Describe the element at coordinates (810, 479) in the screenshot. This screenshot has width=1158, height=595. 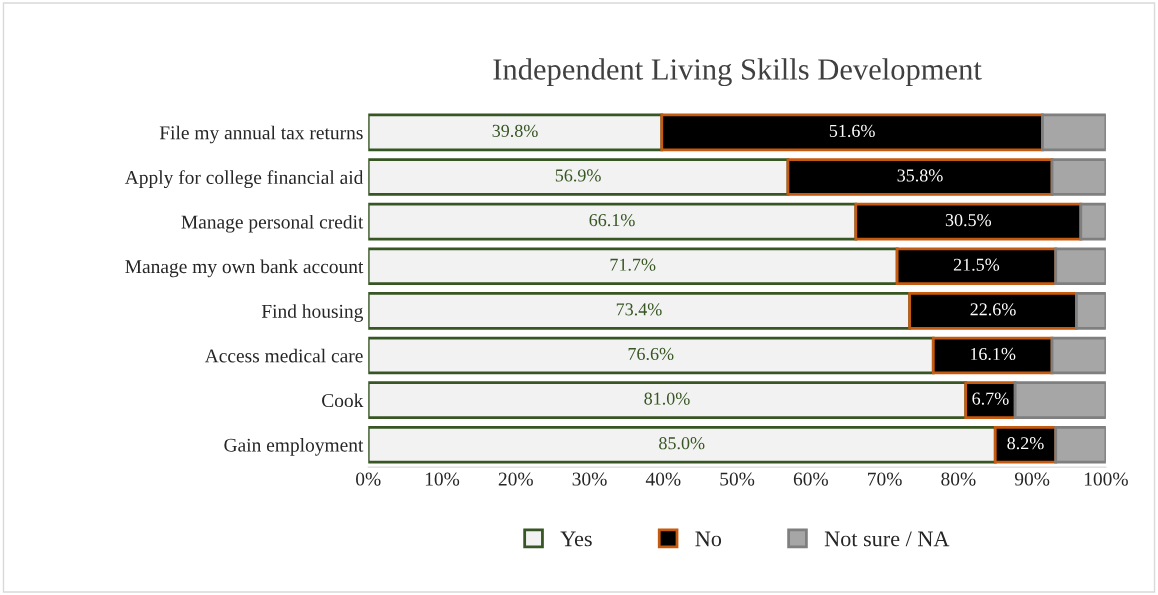
I see `x-tick-label: 60%` at that location.